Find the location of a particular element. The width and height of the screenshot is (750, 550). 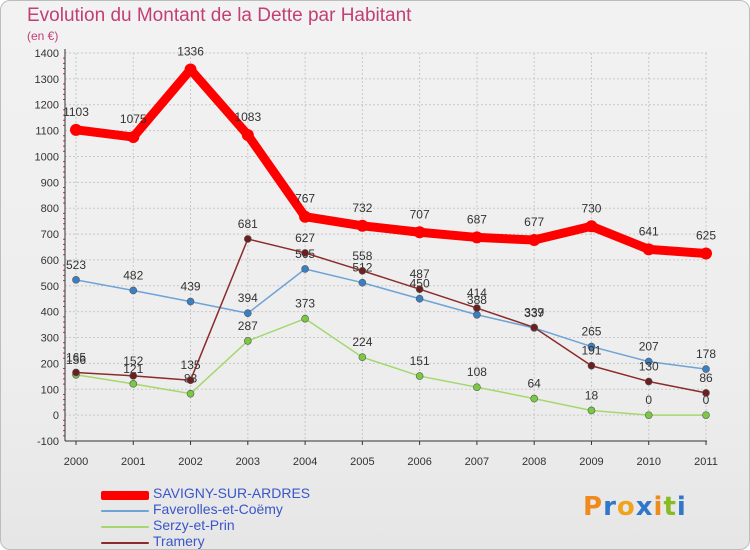

data-label-tramery-7: 414 is located at coordinates (477, 293).